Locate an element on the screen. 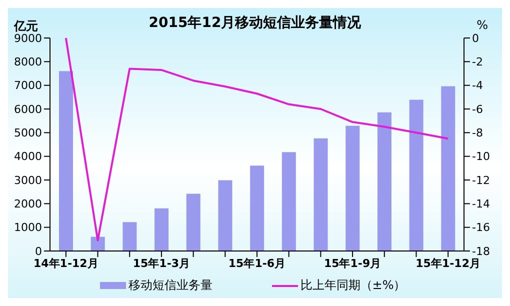 The width and height of the screenshot is (510, 306). legend-label: 移动短信业务量 is located at coordinates (170, 285).